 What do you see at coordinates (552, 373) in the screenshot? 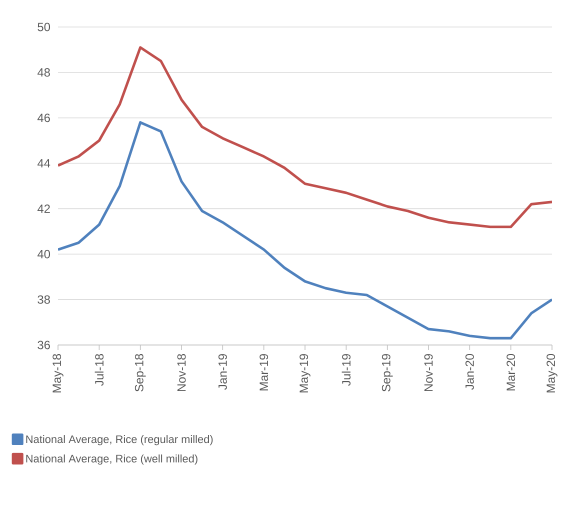
I see `x-tick-label: May-20` at bounding box center [552, 373].